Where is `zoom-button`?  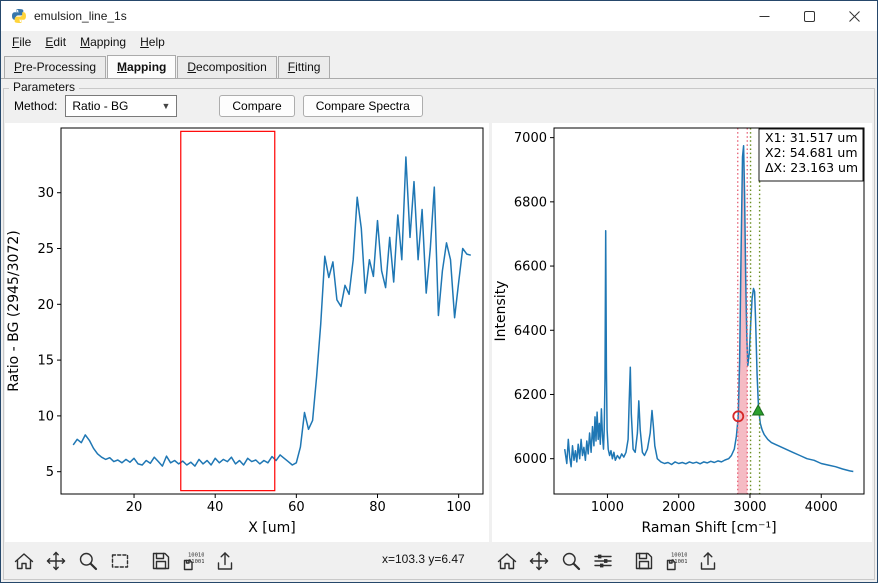 zoom-button is located at coordinates (87, 560).